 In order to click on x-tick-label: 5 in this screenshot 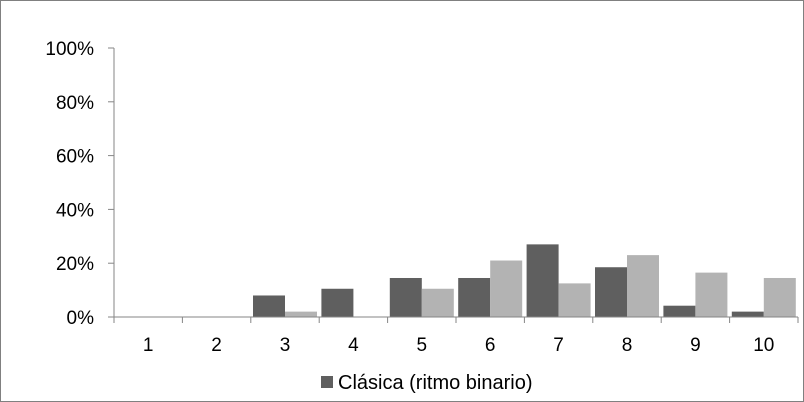, I will do `click(422, 345)`.